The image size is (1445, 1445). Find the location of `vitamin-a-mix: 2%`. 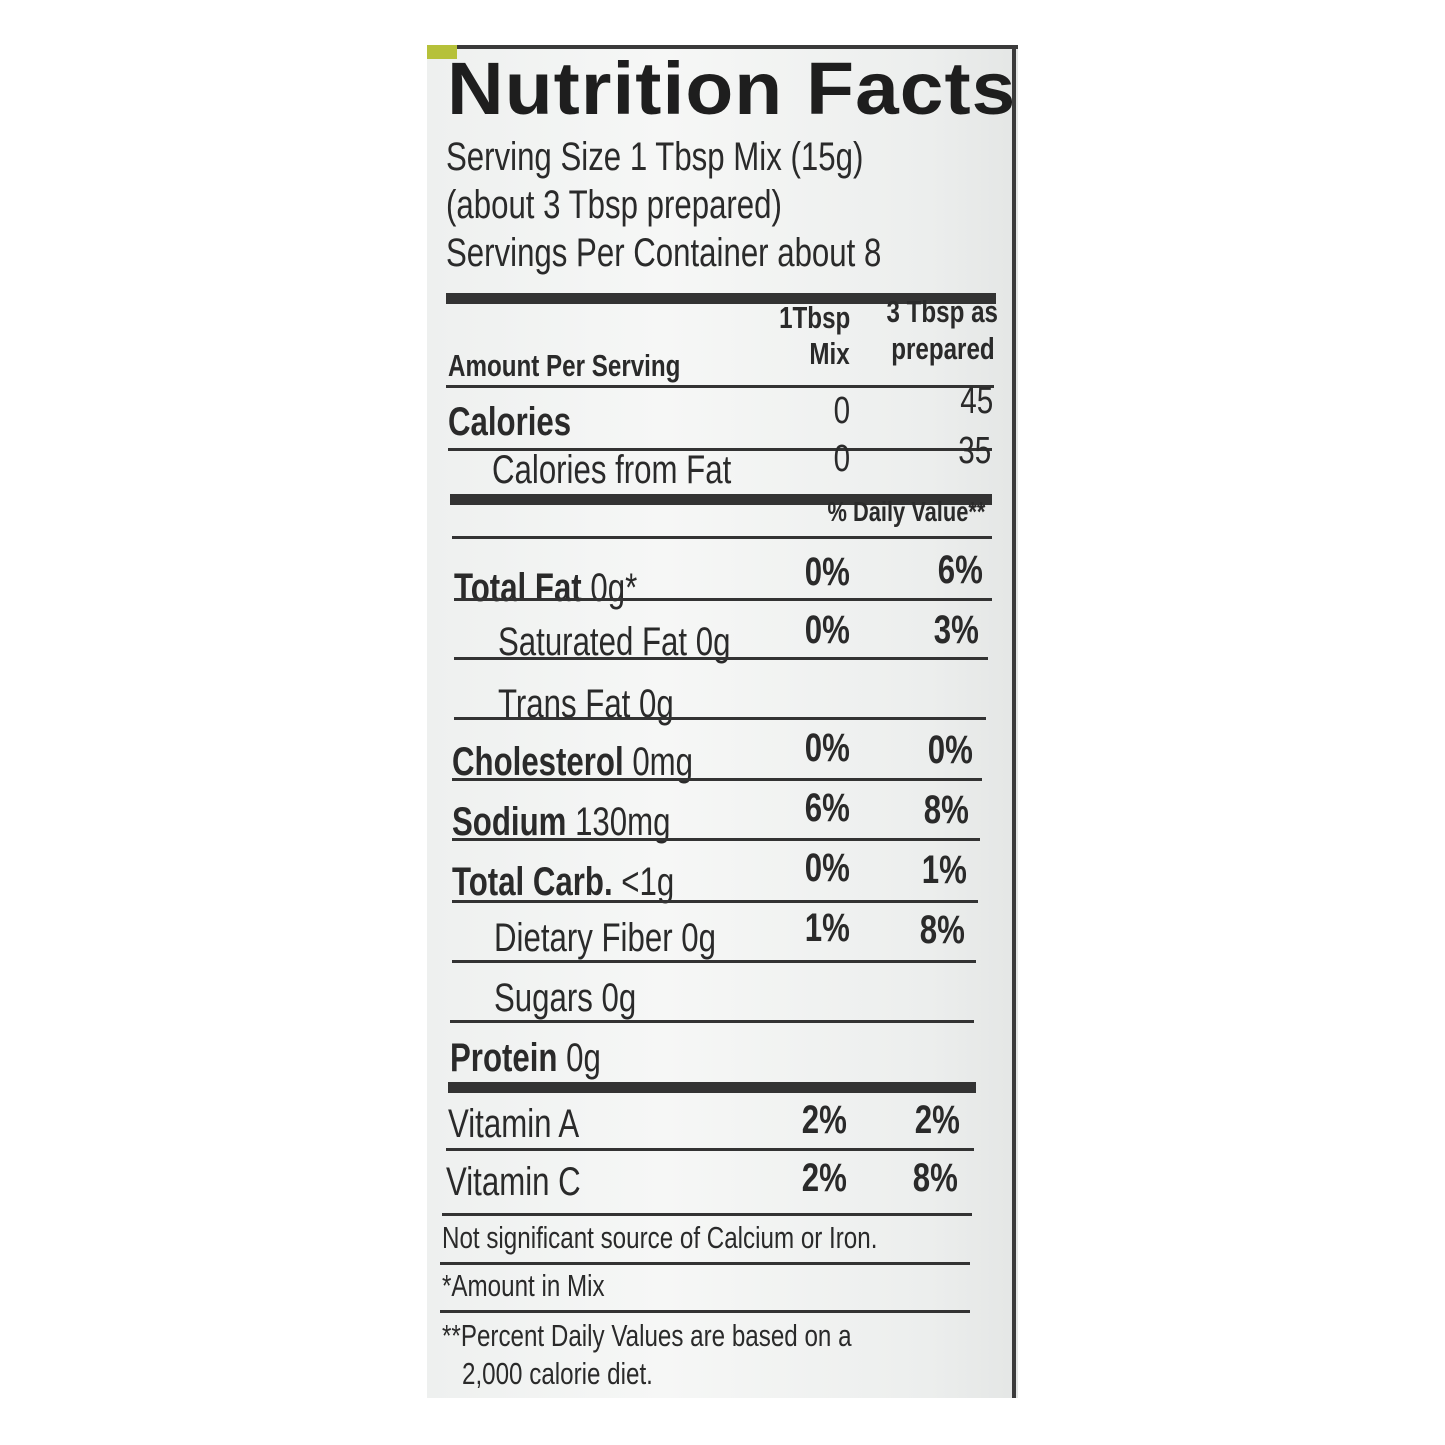

vitamin-a-mix: 2% is located at coordinates (824, 1120).